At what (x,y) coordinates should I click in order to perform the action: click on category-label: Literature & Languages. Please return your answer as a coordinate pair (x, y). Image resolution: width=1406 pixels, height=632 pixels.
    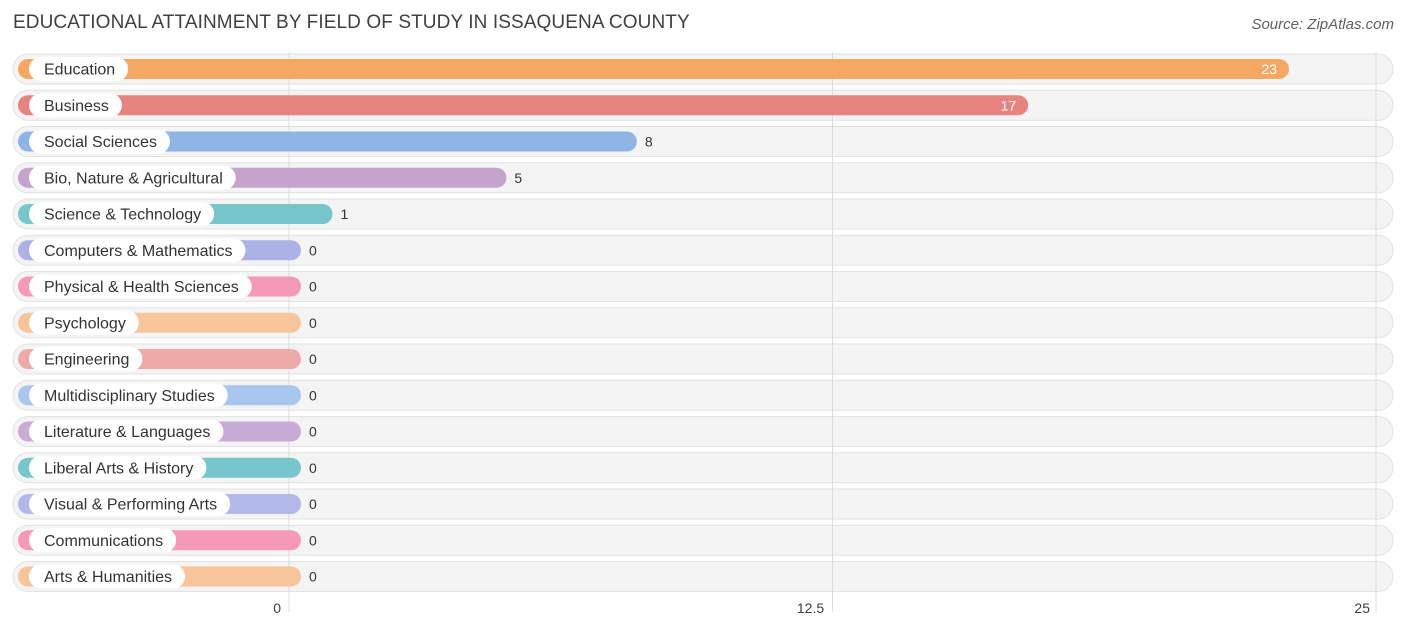
    Looking at the image, I should click on (127, 432).